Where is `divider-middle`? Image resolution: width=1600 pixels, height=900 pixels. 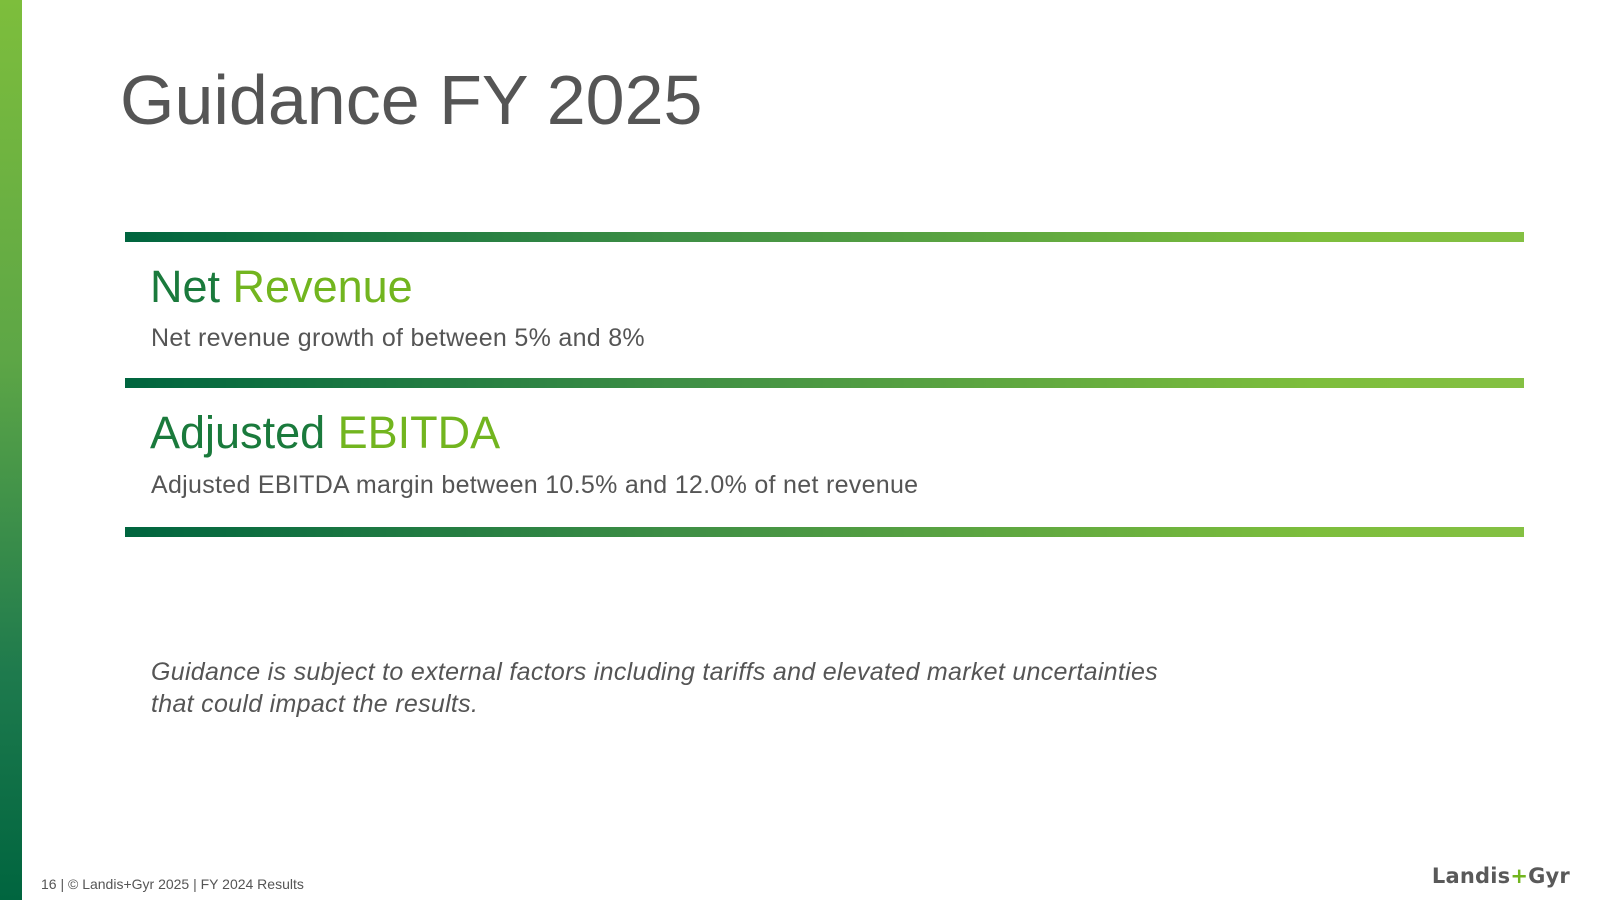
divider-middle is located at coordinates (824, 383).